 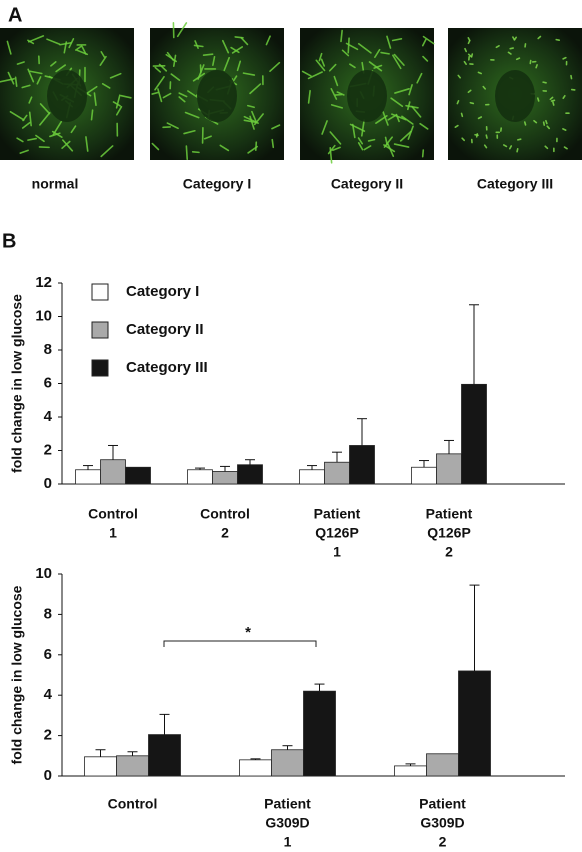 What do you see at coordinates (43, 573) in the screenshot?
I see `y-tick-label: 10` at bounding box center [43, 573].